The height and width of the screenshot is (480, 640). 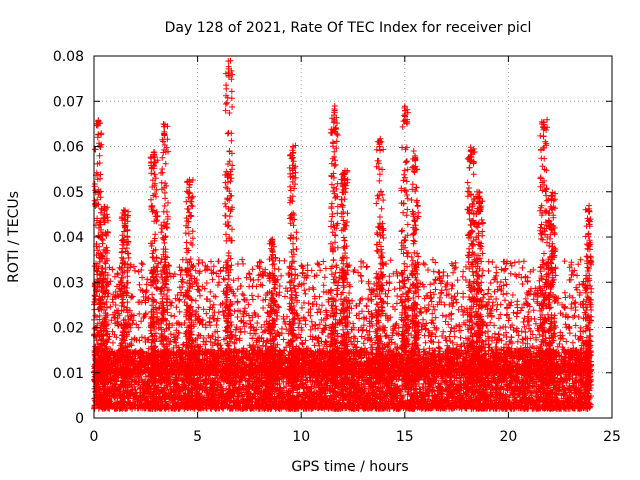 What do you see at coordinates (68, 193) in the screenshot?
I see `y-tick-label: 0.05` at bounding box center [68, 193].